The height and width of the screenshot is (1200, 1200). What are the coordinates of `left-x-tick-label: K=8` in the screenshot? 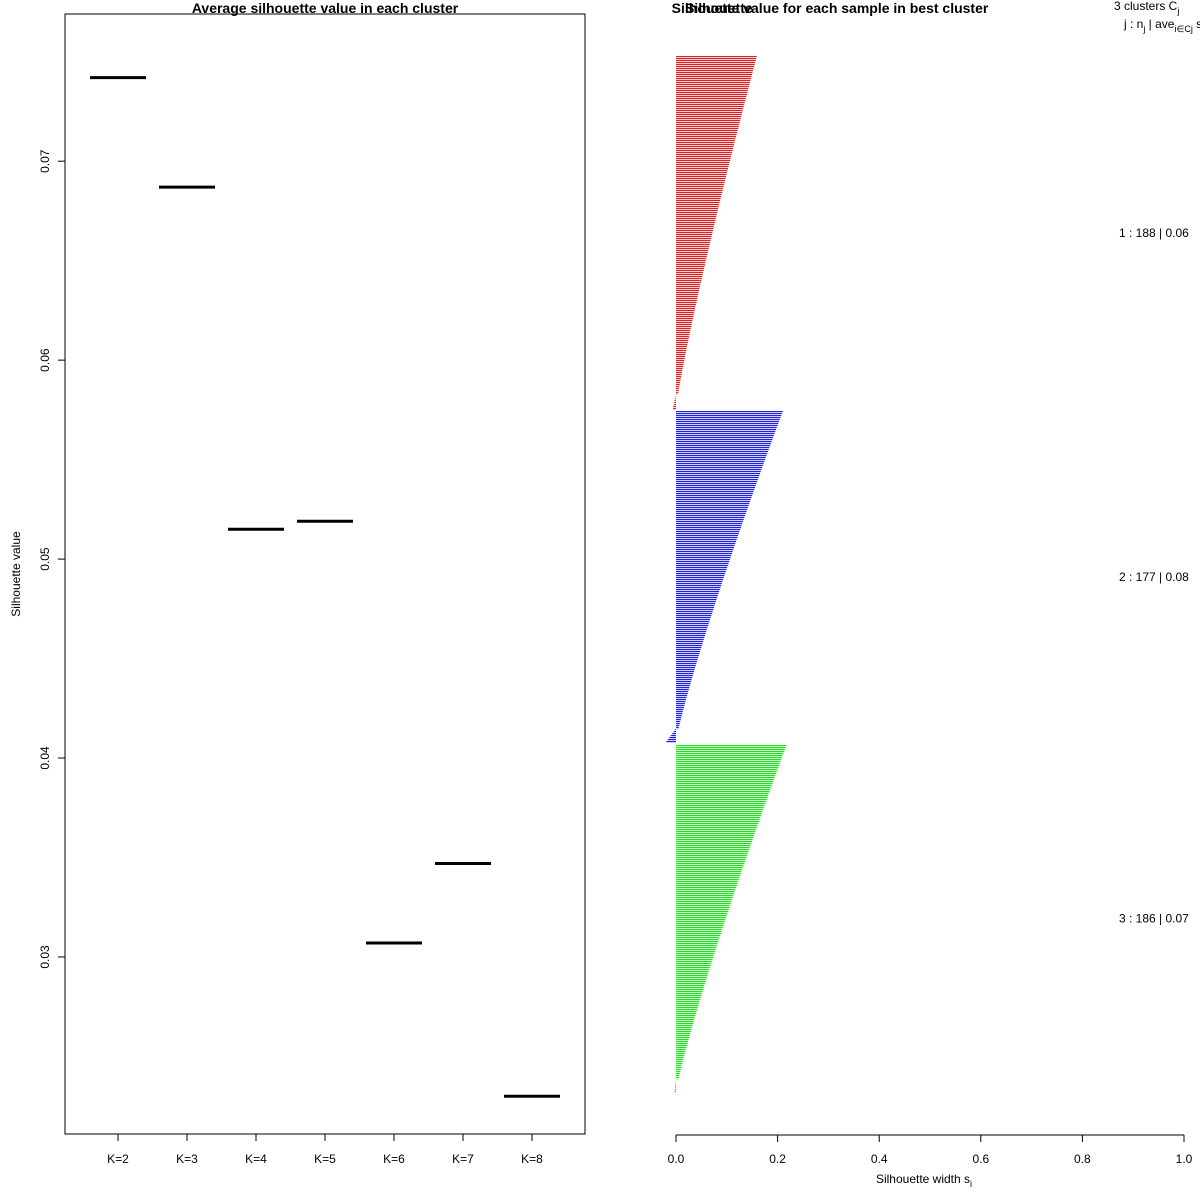 It's located at (532, 1159).